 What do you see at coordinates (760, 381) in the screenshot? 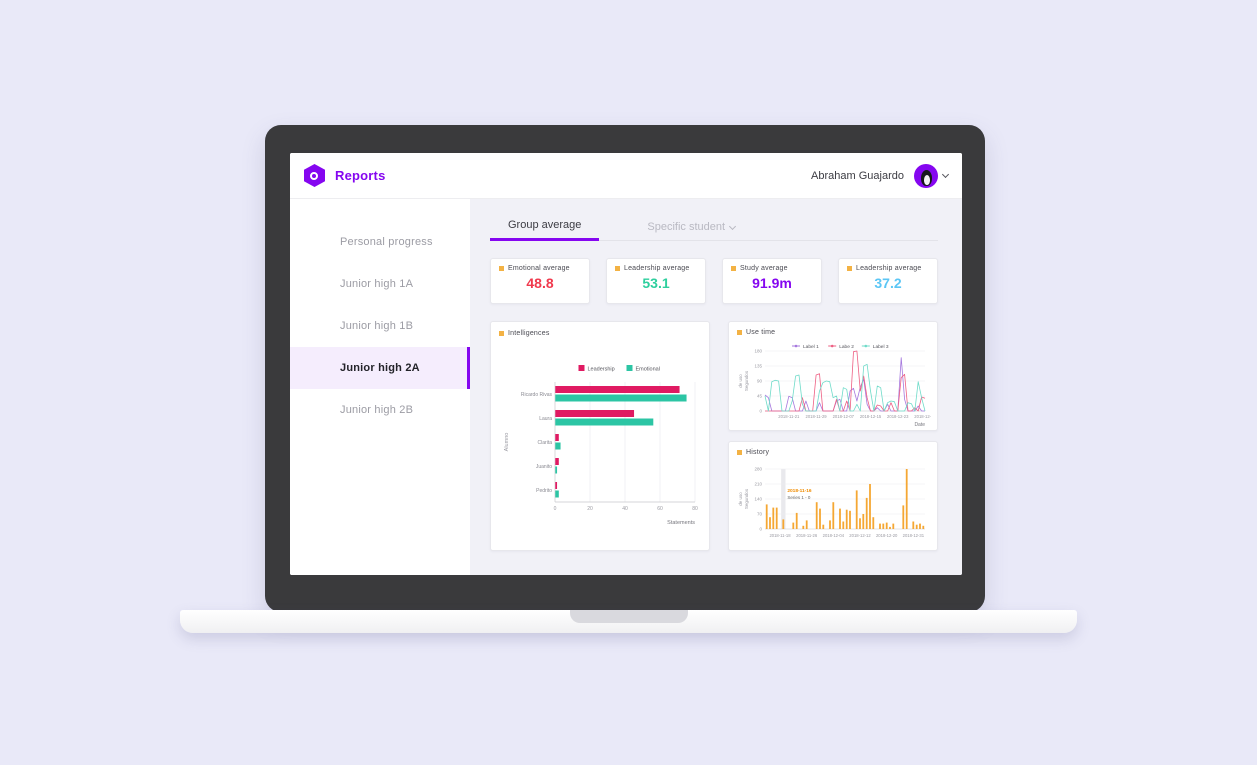
I see `svg-text: 90` at bounding box center [760, 381].